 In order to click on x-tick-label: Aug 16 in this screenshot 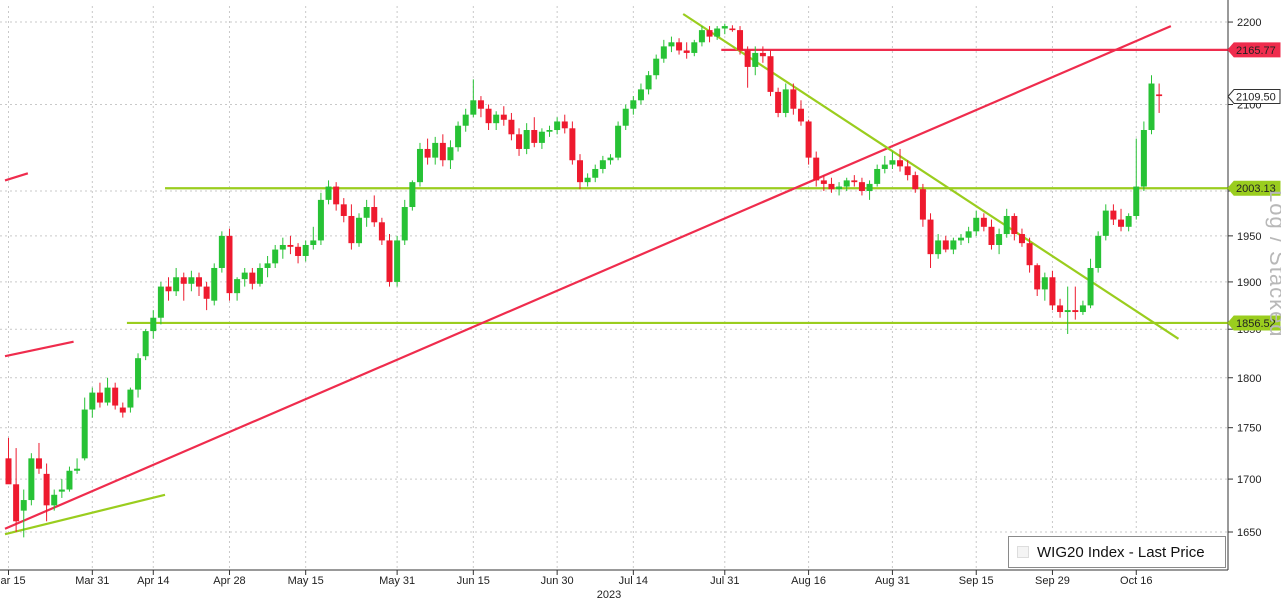, I will do `click(808, 581)`.